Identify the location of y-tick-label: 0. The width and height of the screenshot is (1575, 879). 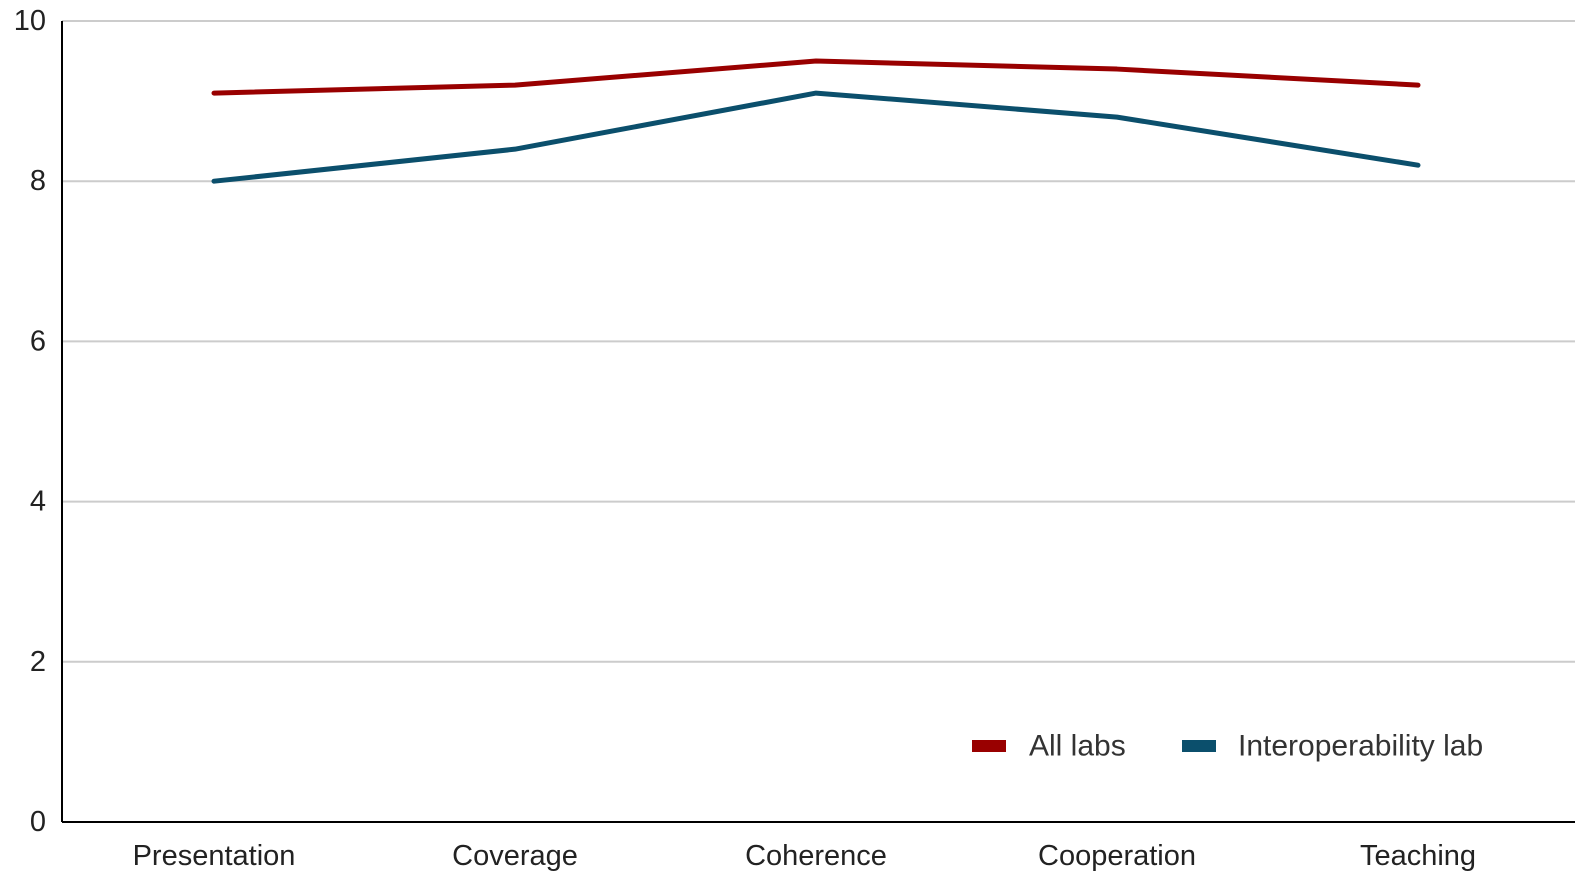
(38, 822).